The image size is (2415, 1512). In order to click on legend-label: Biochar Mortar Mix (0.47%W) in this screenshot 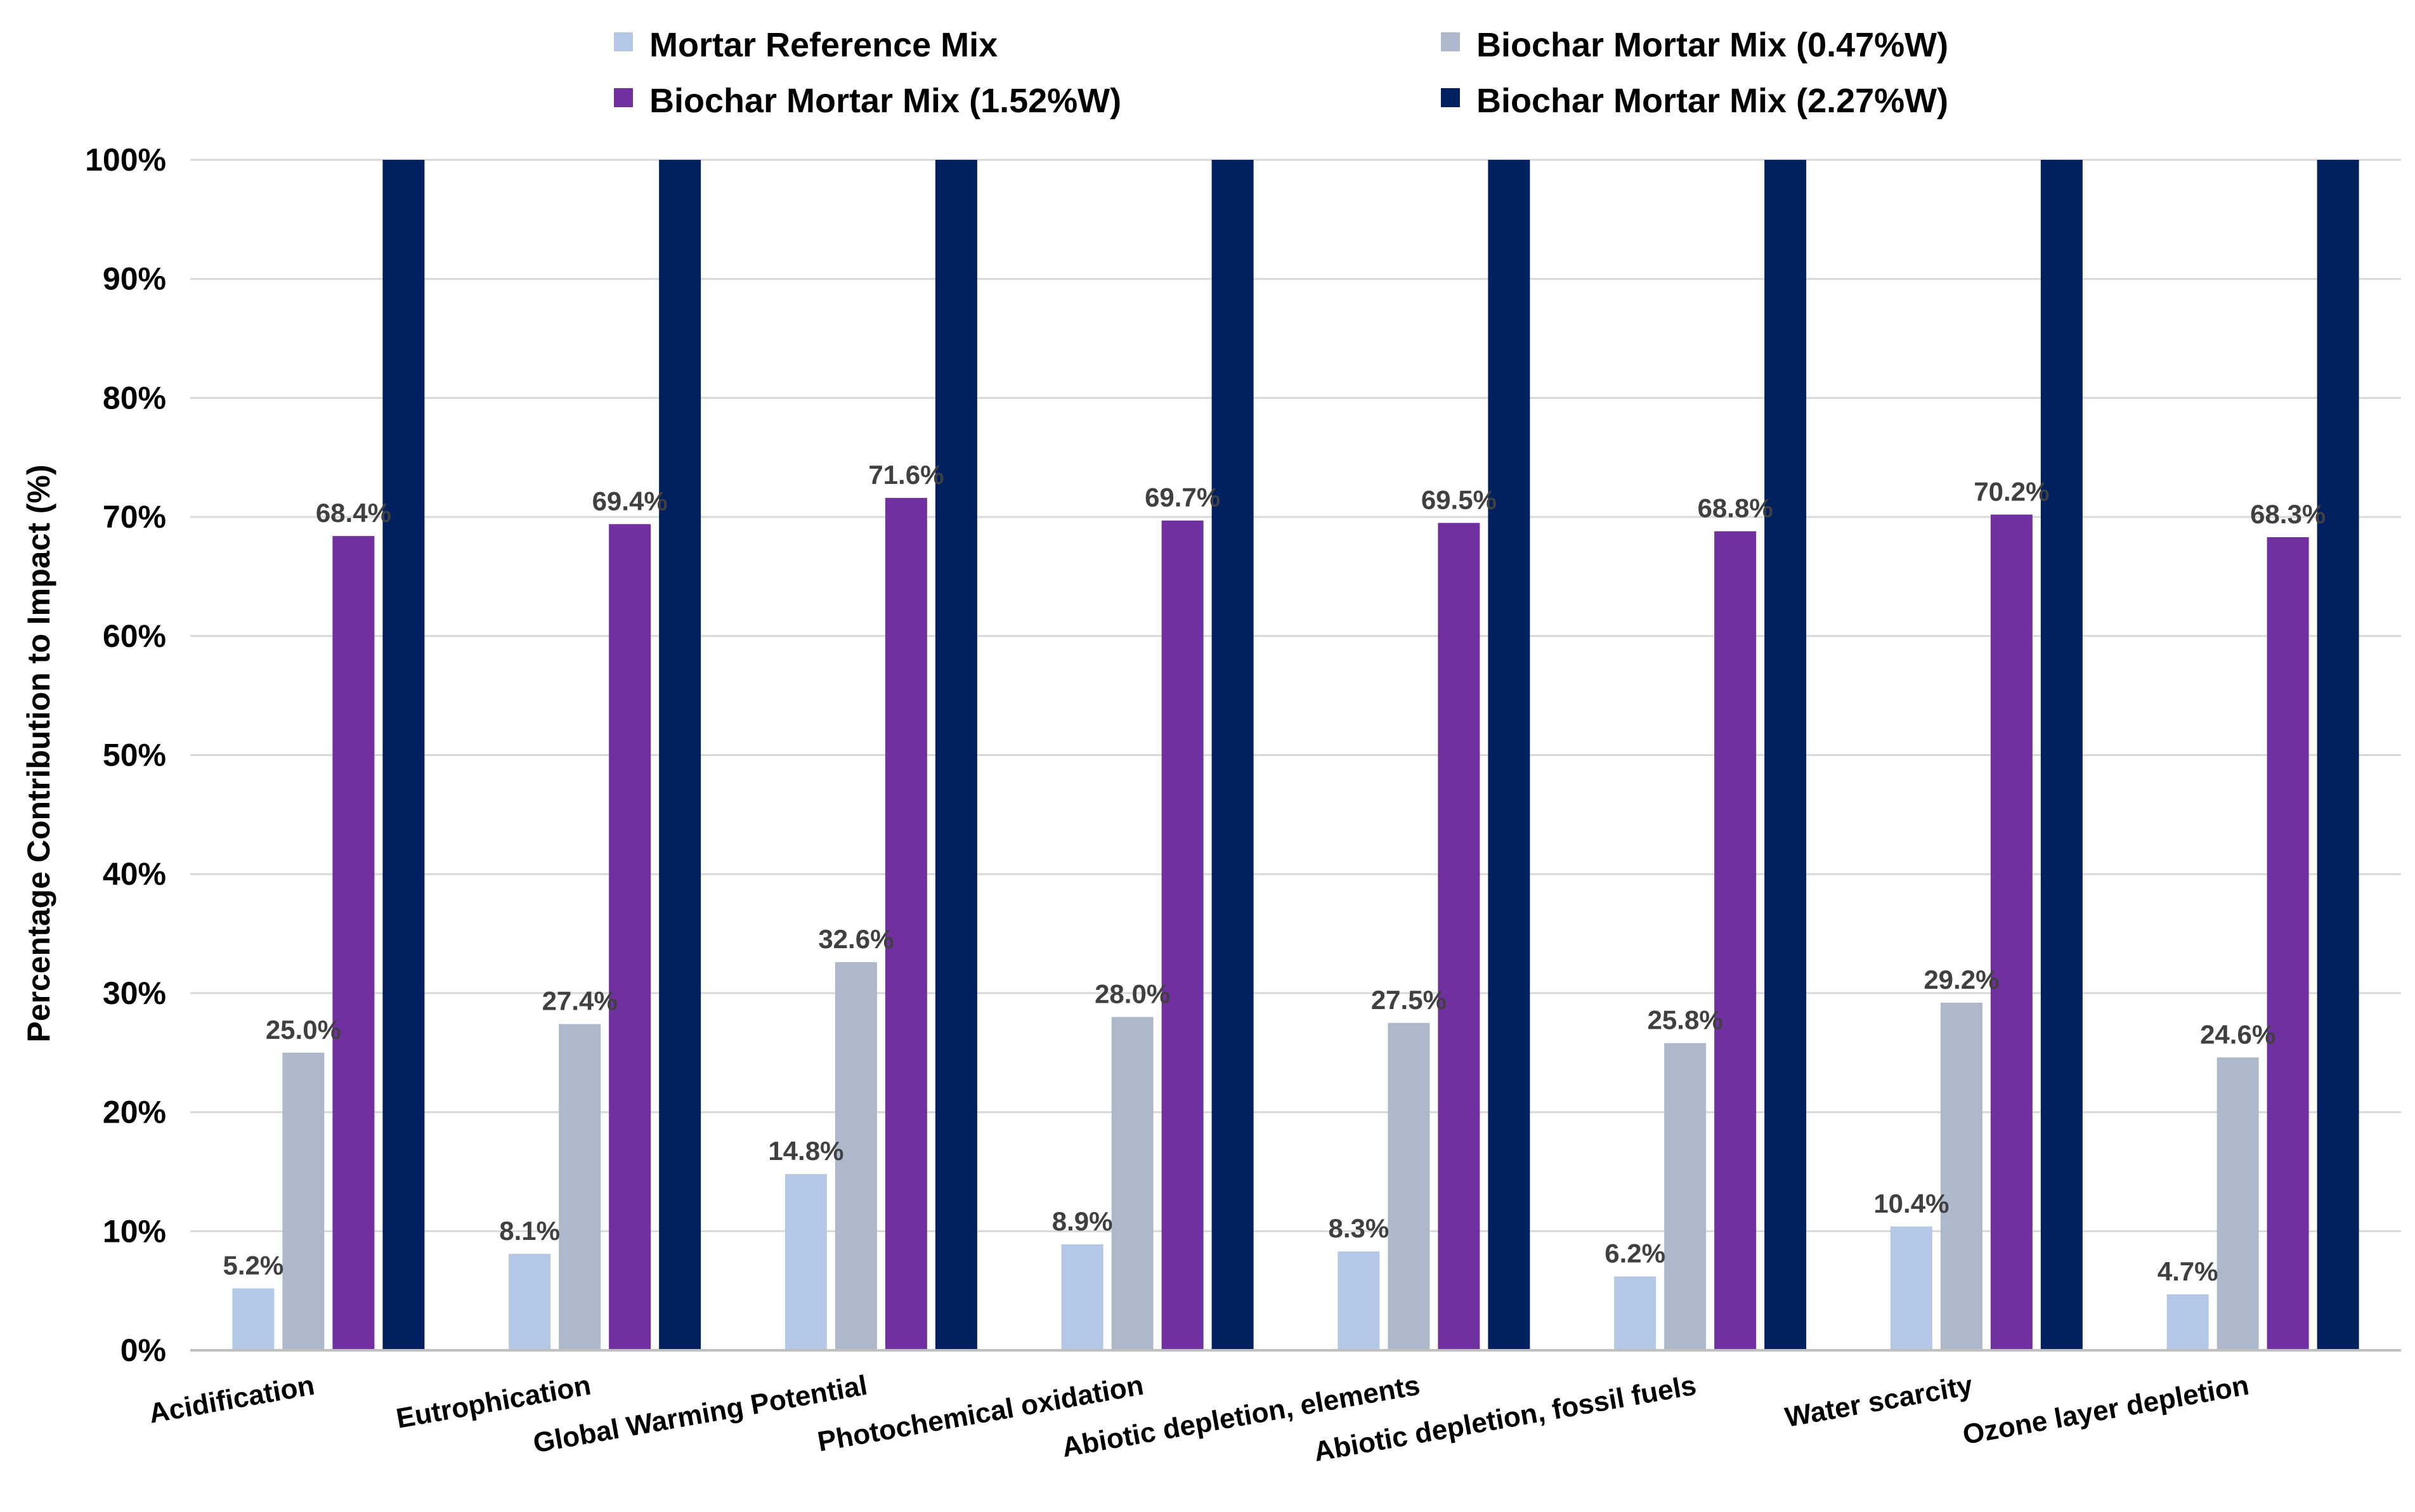, I will do `click(1712, 45)`.